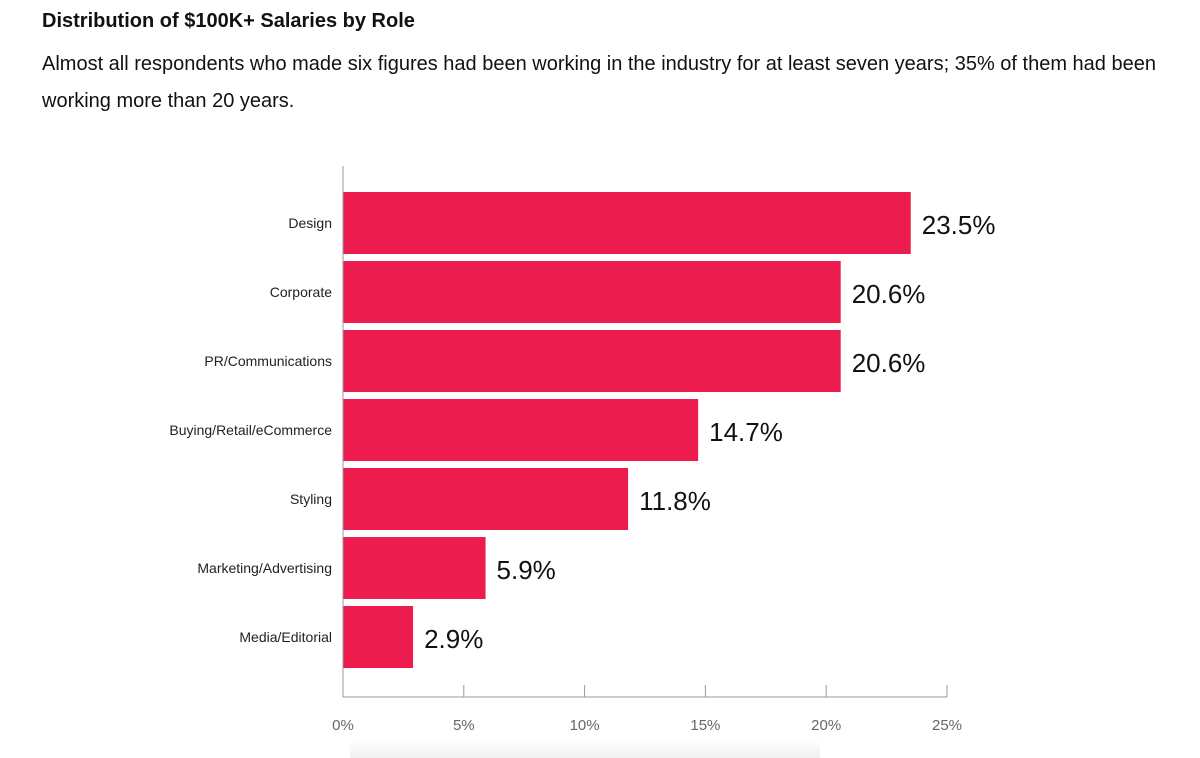  What do you see at coordinates (585, 725) in the screenshot?
I see `x-tick-label: 10%` at bounding box center [585, 725].